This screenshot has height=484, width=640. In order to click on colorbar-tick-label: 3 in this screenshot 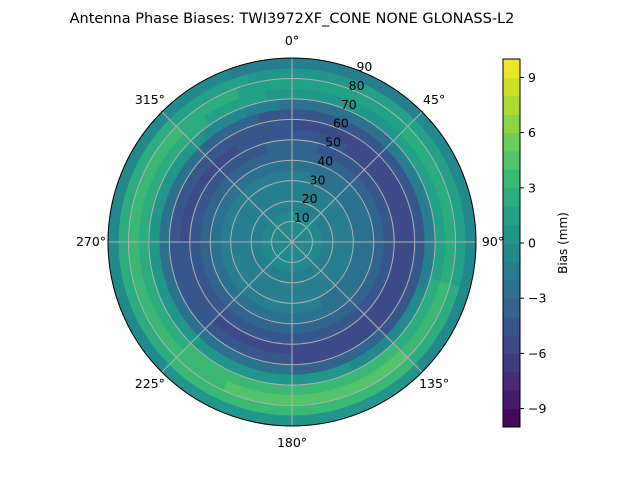, I will do `click(532, 187)`.